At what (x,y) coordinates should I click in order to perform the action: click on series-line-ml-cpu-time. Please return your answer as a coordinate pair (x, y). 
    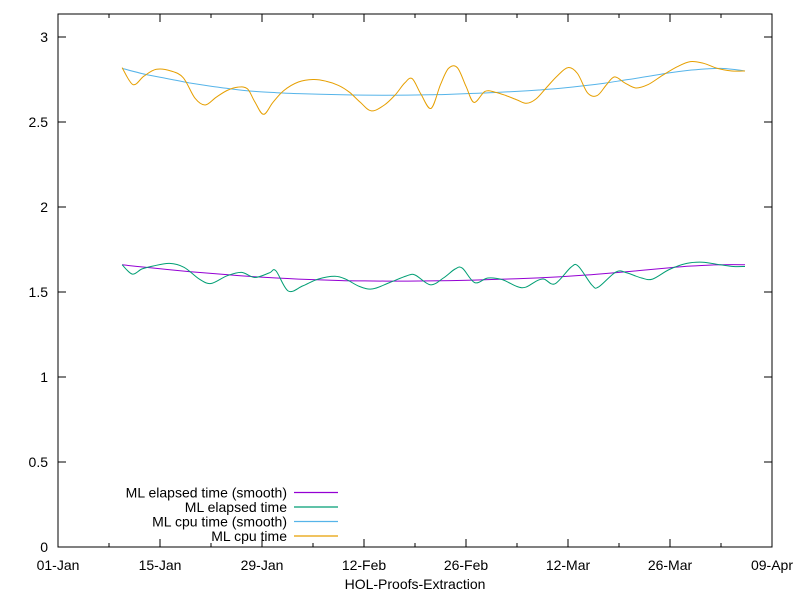
    Looking at the image, I should click on (433, 87).